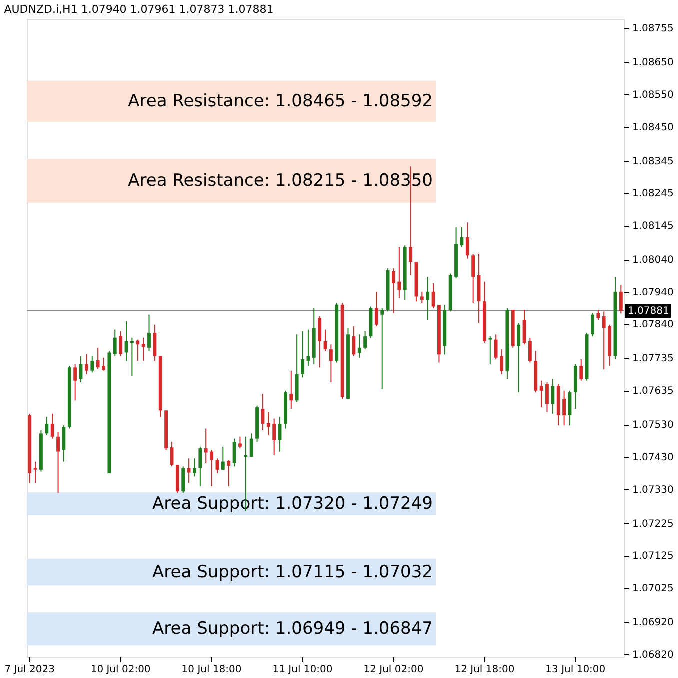  Describe the element at coordinates (653, 490) in the screenshot. I see `y-tick-label: 1.07330` at that location.